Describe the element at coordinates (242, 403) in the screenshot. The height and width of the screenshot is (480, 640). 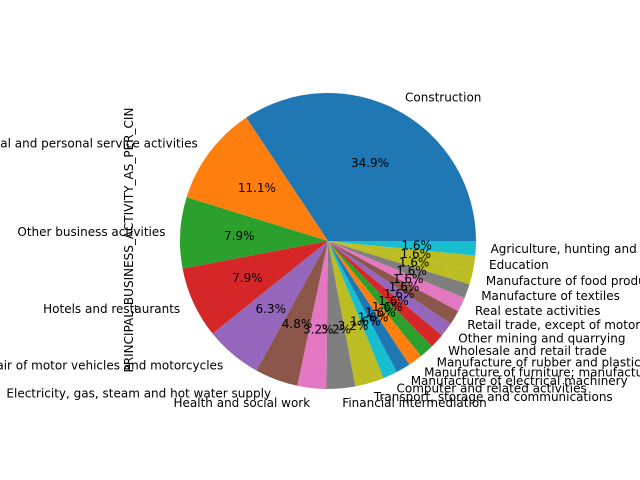
I see `slice-label: Health and social work` at that location.